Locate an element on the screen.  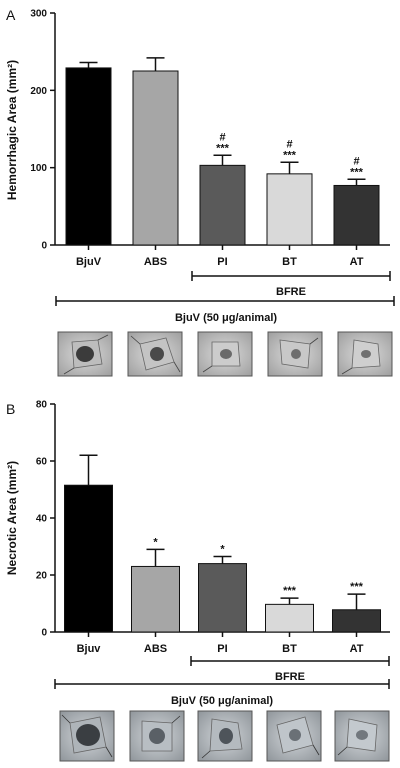
panel-a-category-label: PI is located at coordinates (222, 262).